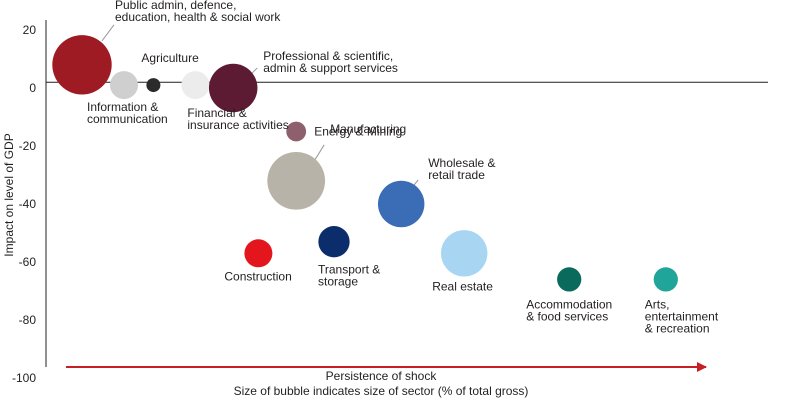 Image resolution: width=799 pixels, height=400 pixels. Describe the element at coordinates (368, 129) in the screenshot. I see `bubble-label: Manufacturing` at that location.